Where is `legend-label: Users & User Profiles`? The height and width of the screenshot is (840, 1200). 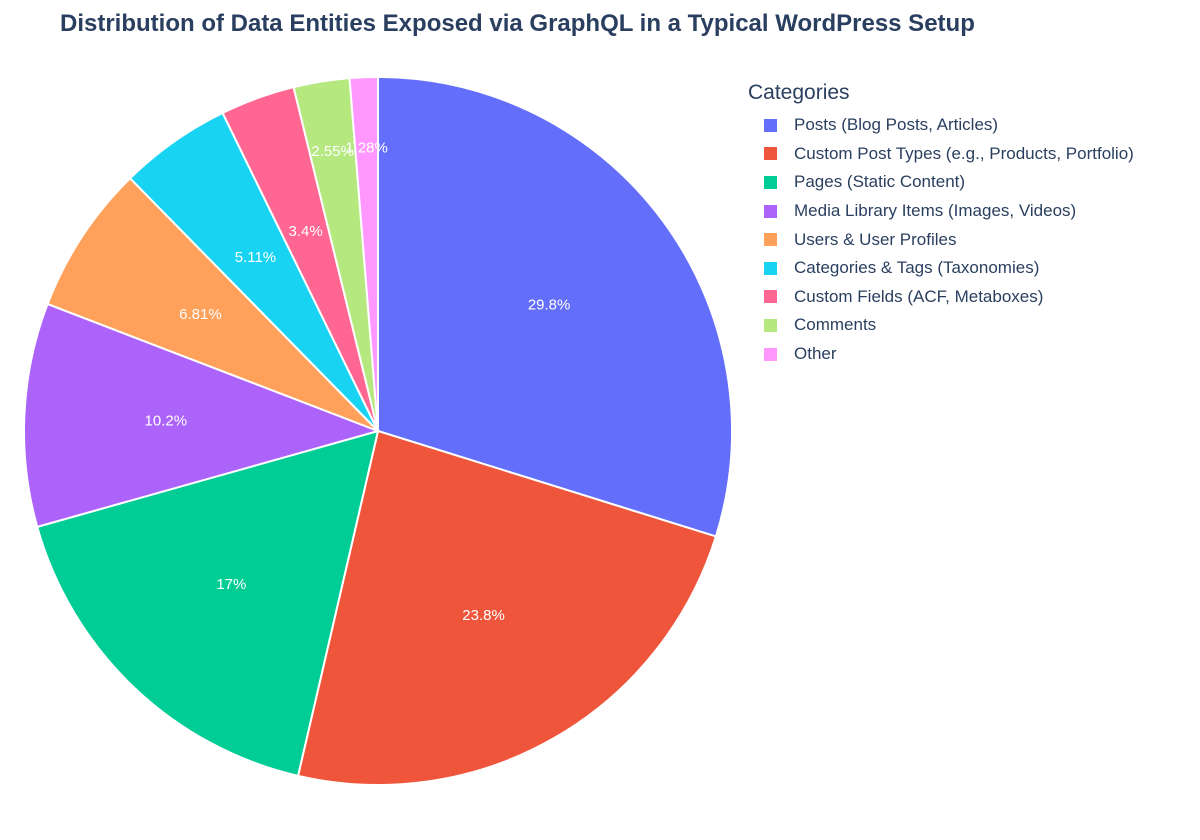 legend-label: Users & User Profiles is located at coordinates (875, 239).